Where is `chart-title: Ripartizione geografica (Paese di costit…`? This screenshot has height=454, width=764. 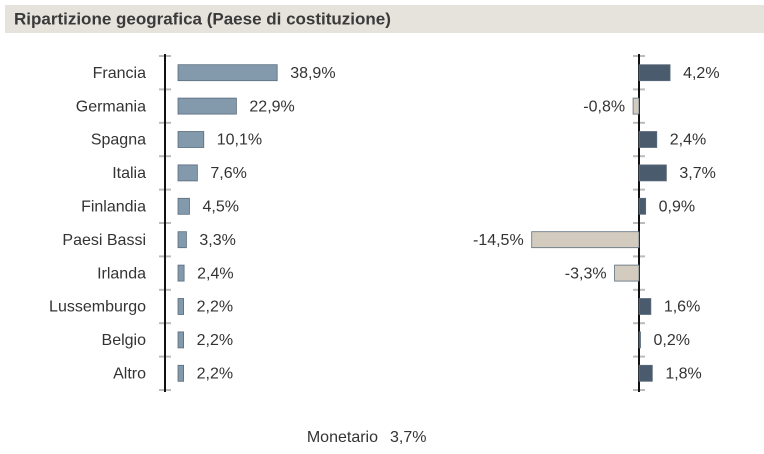
chart-title: Ripartizione geografica (Paese di costit… is located at coordinates (202, 18).